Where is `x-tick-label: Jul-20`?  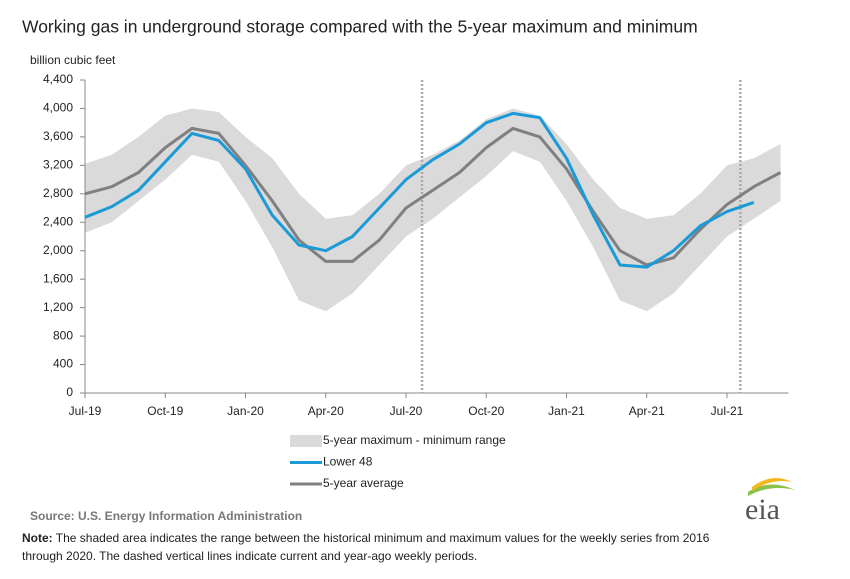
x-tick-label: Jul-20 is located at coordinates (406, 411).